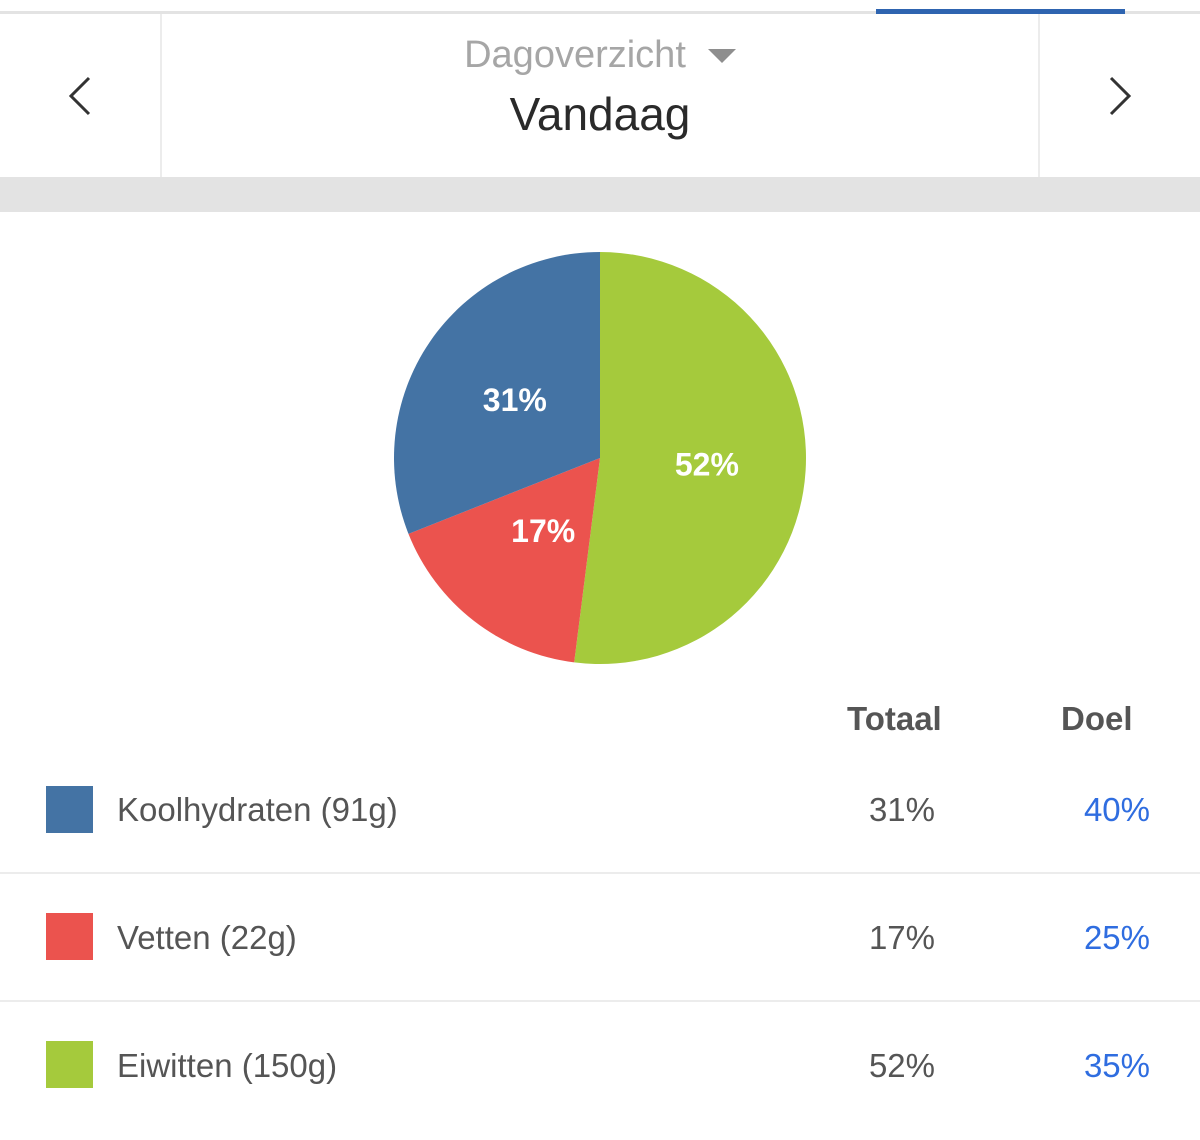  I want to click on top-divider, so click(600, 12).